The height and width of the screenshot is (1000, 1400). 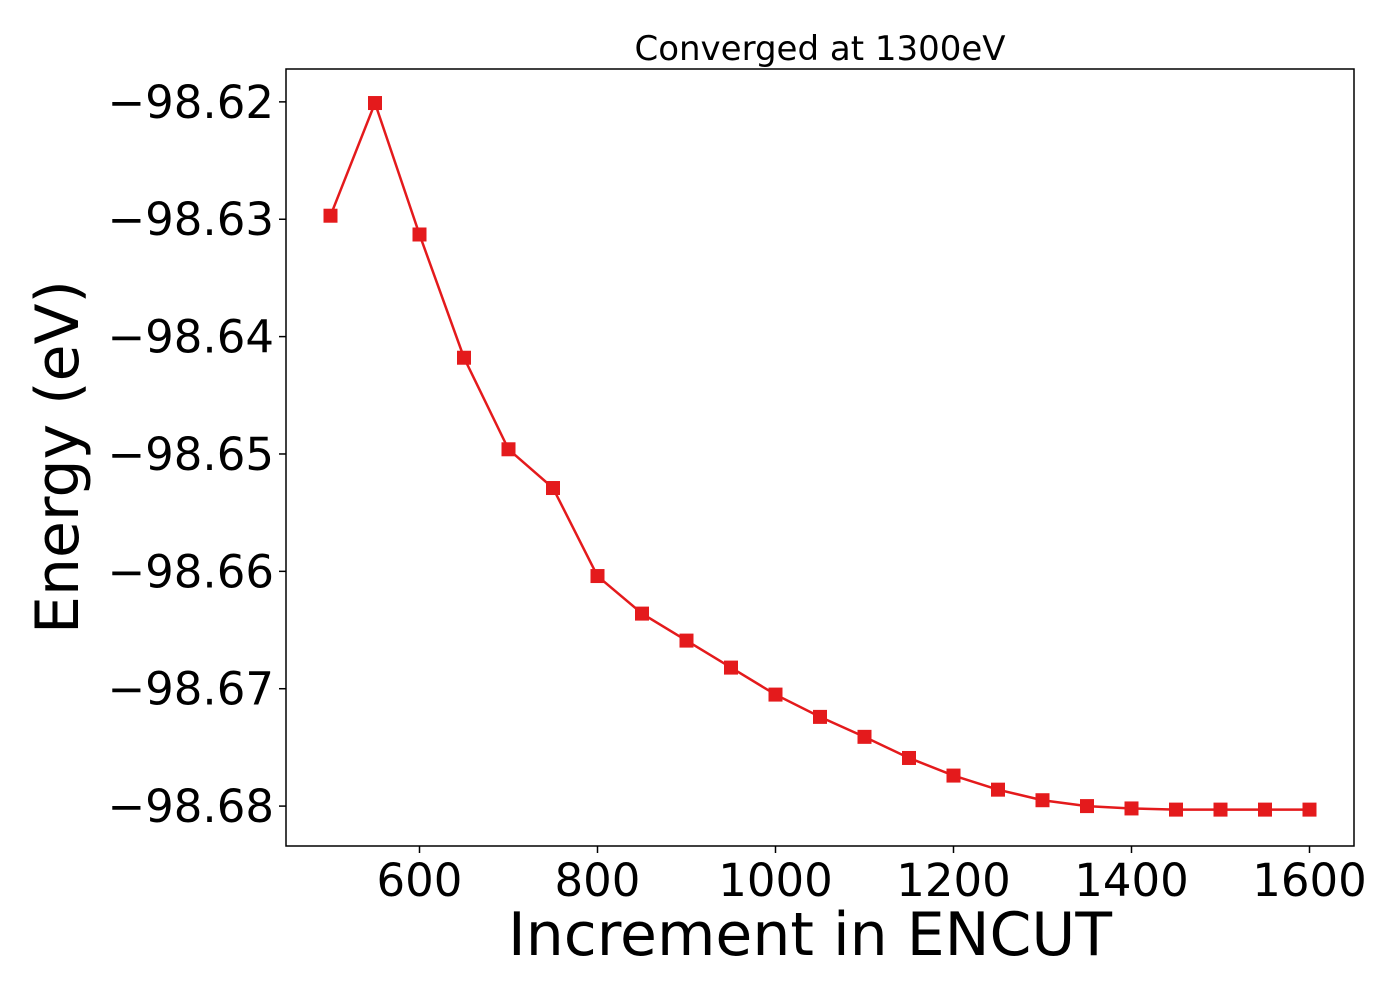 I want to click on x-tick-label: 1600, so click(x=1309, y=880).